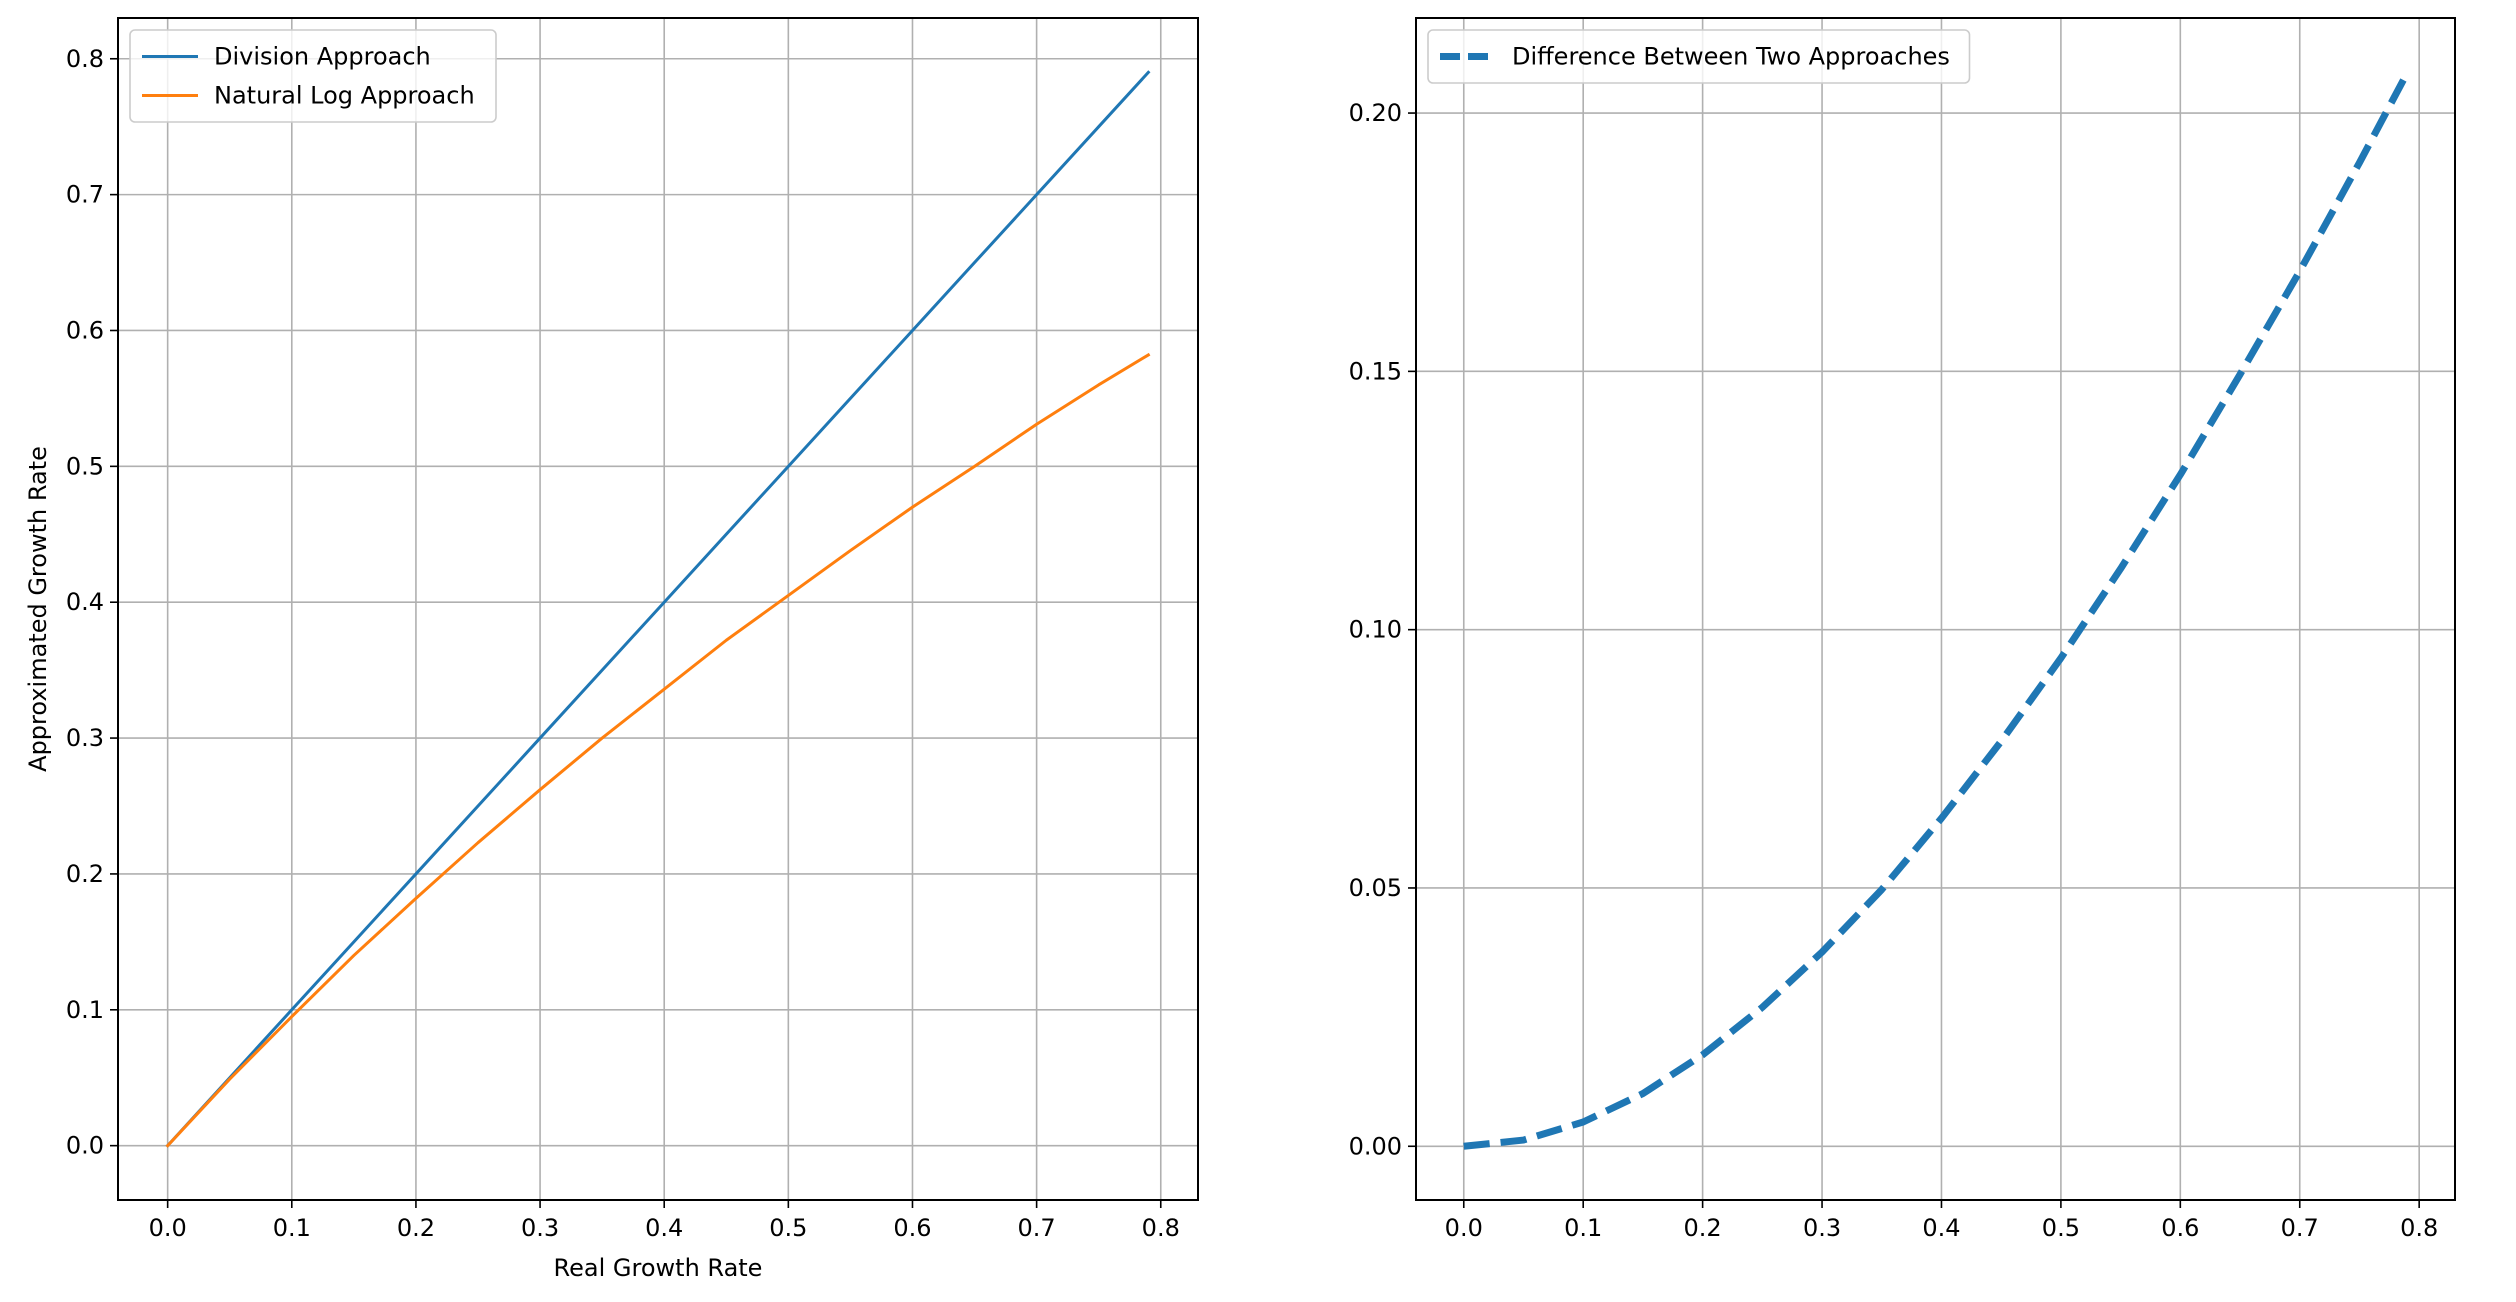 The width and height of the screenshot is (2516, 1302). What do you see at coordinates (788, 1228) in the screenshot?
I see `left-x-tick-label: 0.5` at bounding box center [788, 1228].